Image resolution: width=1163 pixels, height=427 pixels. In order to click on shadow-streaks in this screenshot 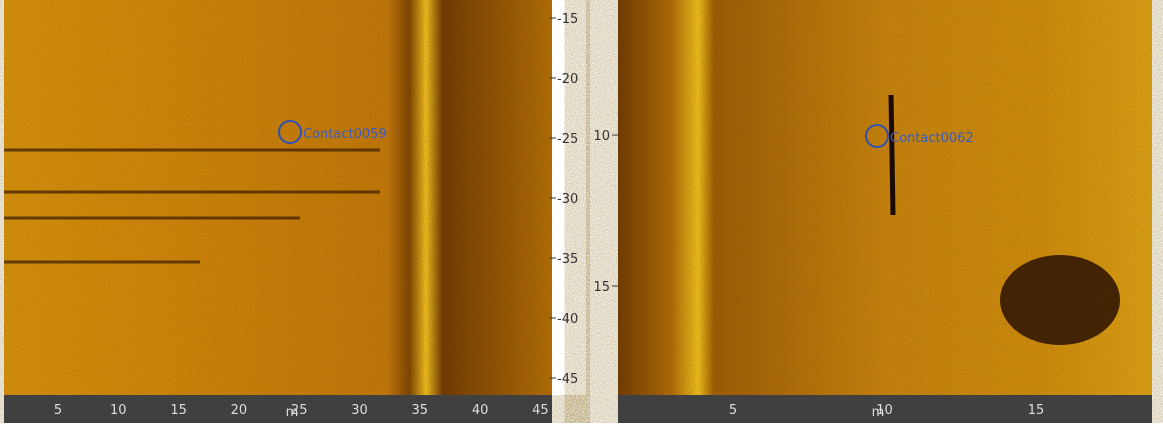, I will do `click(192, 206)`.